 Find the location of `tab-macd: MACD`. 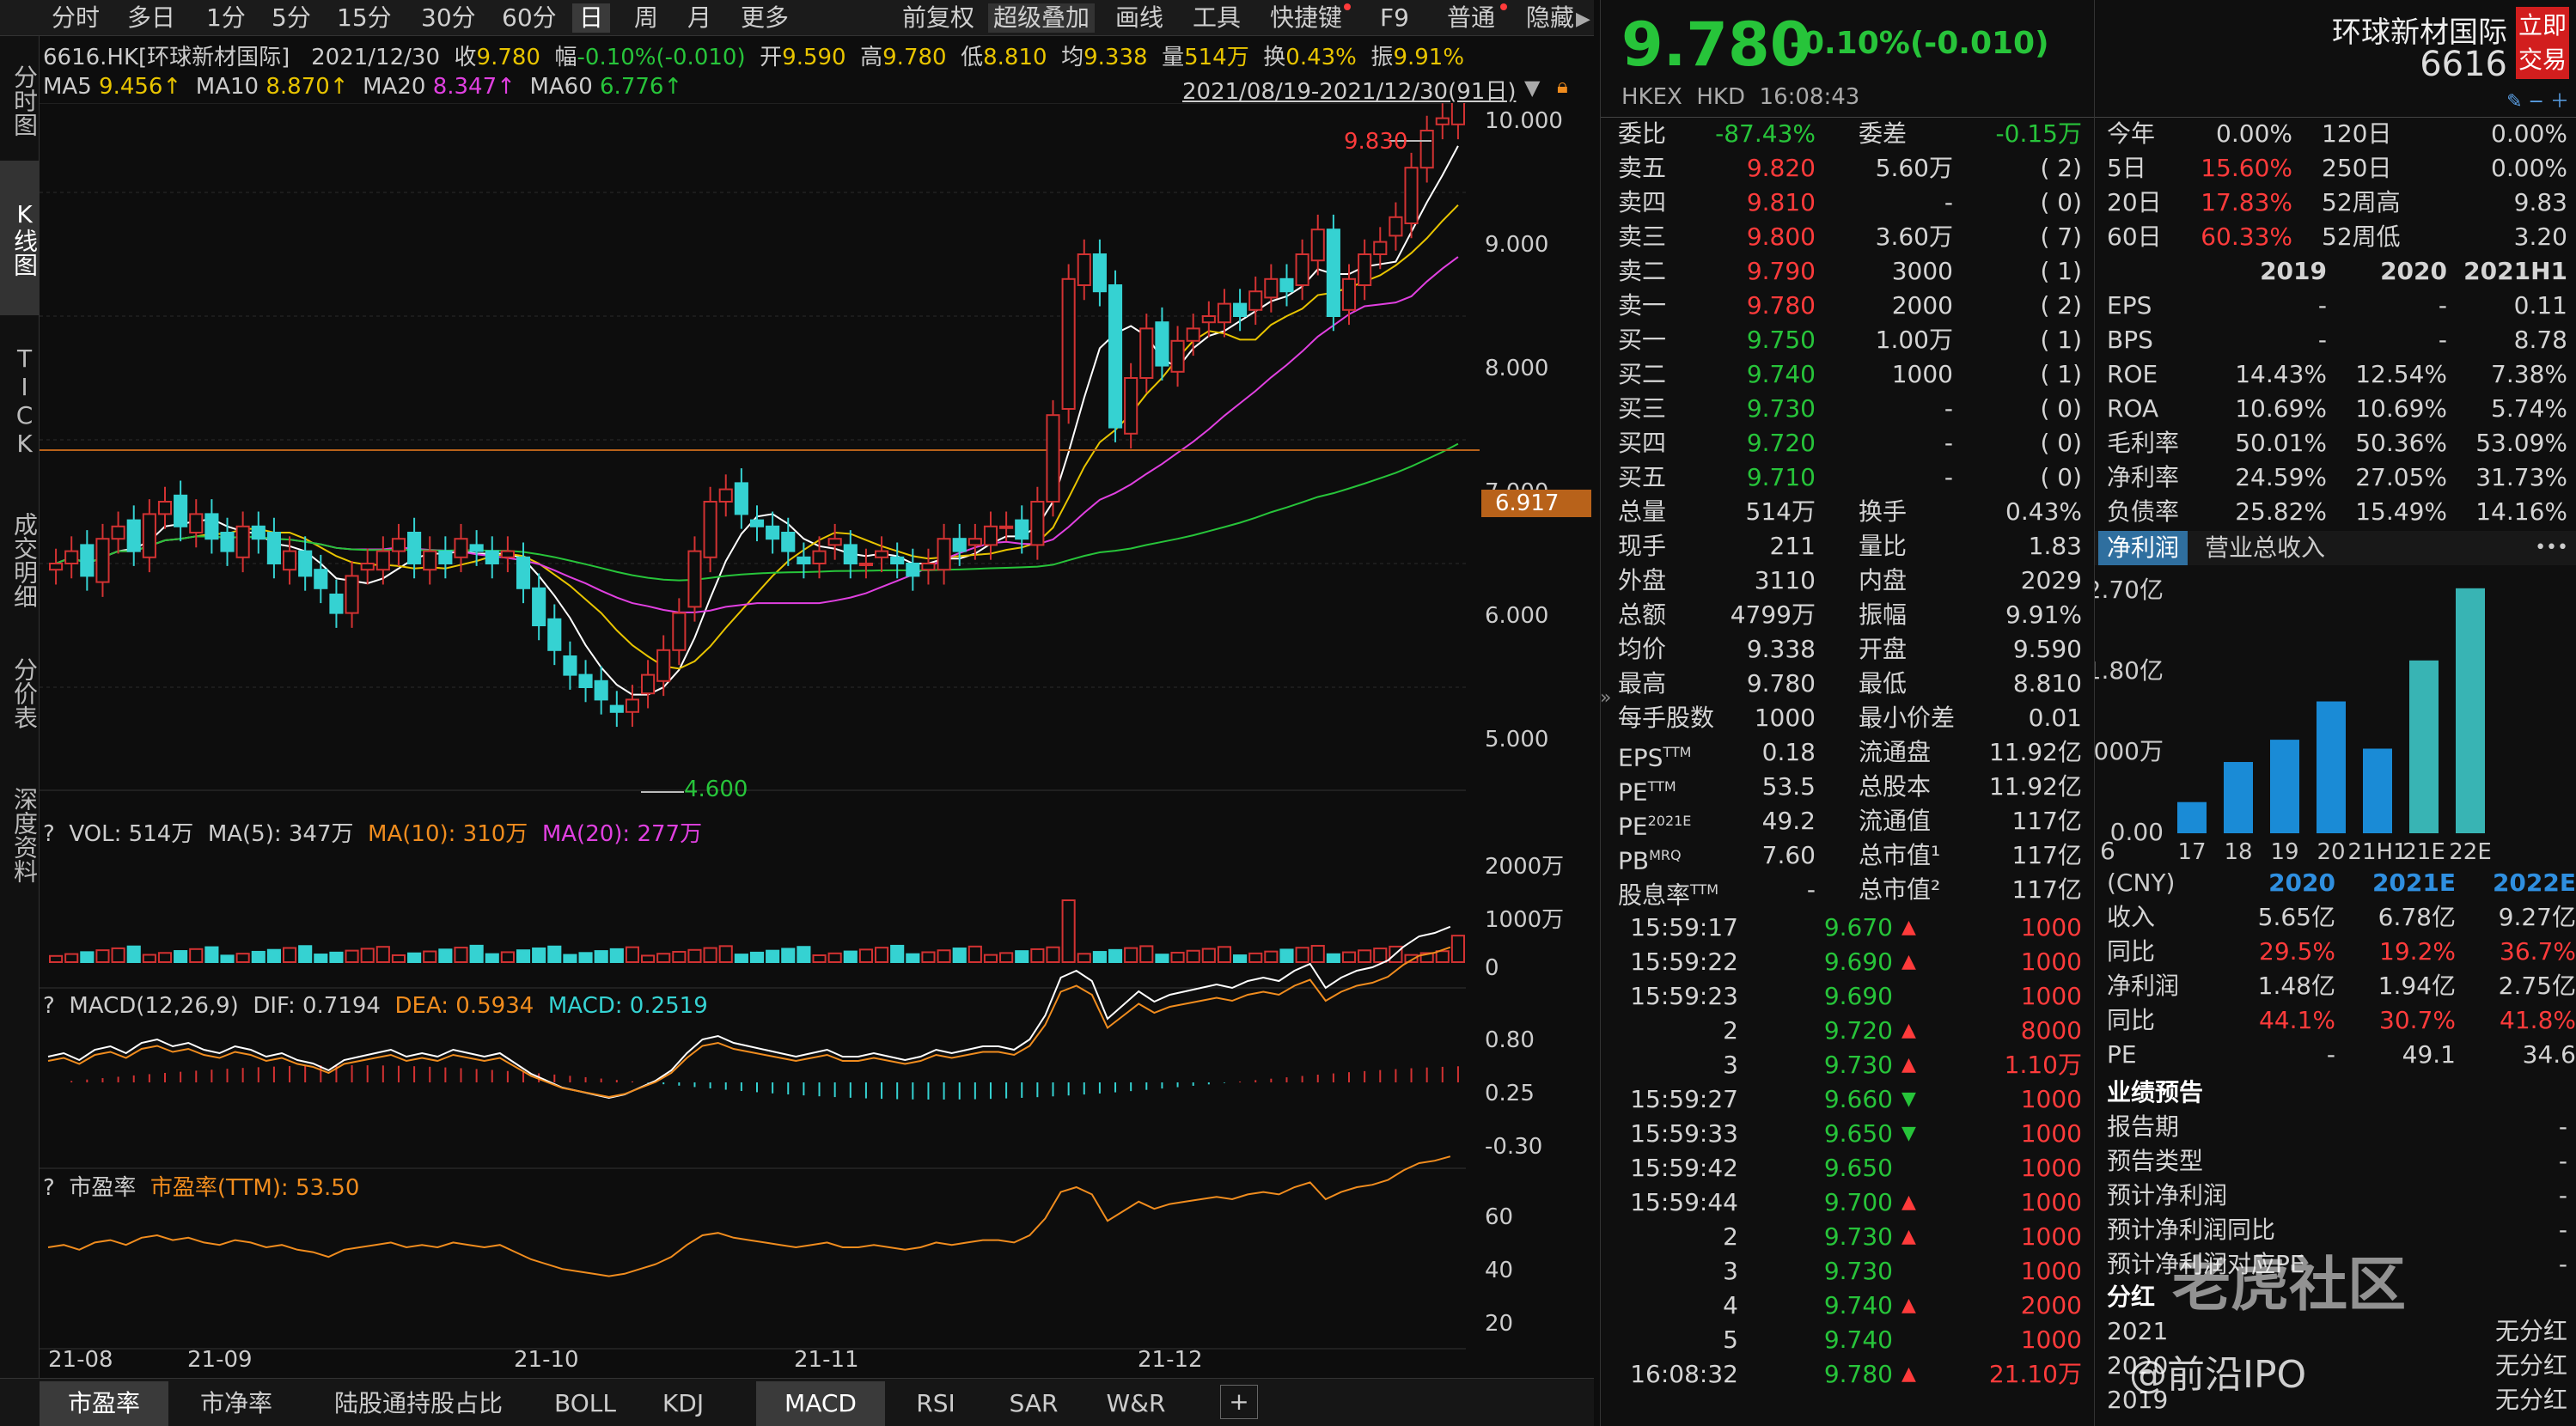

tab-macd: MACD is located at coordinates (820, 1403).